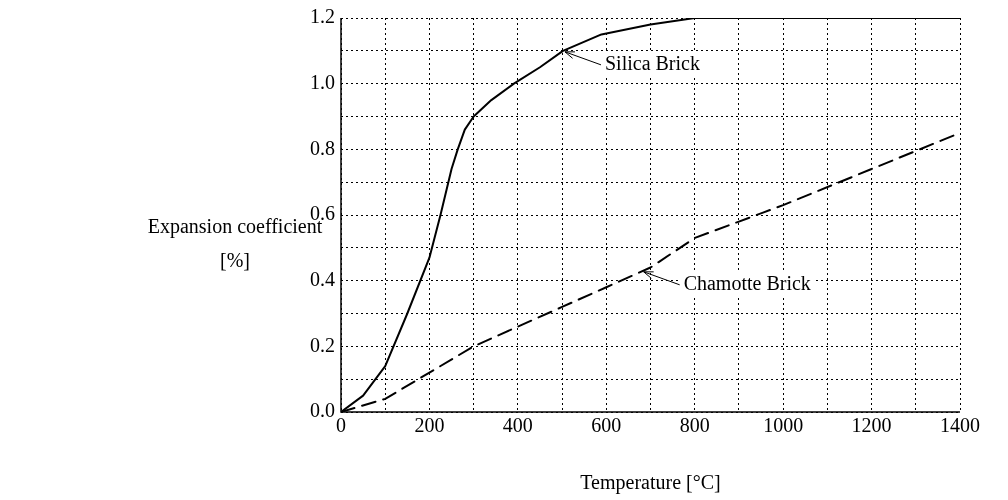 The height and width of the screenshot is (500, 1008). Describe the element at coordinates (517, 425) in the screenshot. I see `x-tick-label: 400` at that location.